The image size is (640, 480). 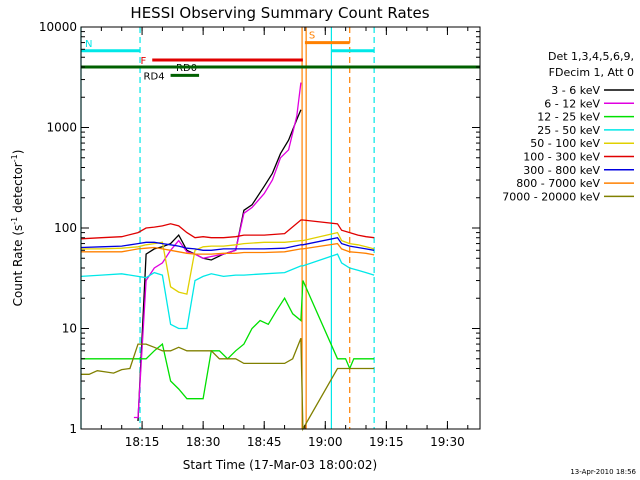 What do you see at coordinates (558, 183) in the screenshot?
I see `legend-label-7: 800 - 7000 keV` at bounding box center [558, 183].